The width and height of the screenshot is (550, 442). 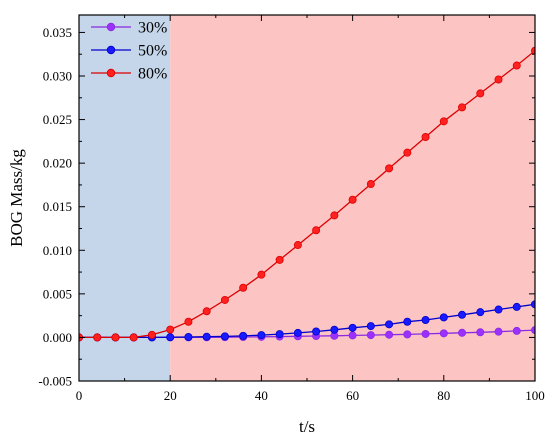 I want to click on y-tick-label: -0.005, so click(x=55, y=381).